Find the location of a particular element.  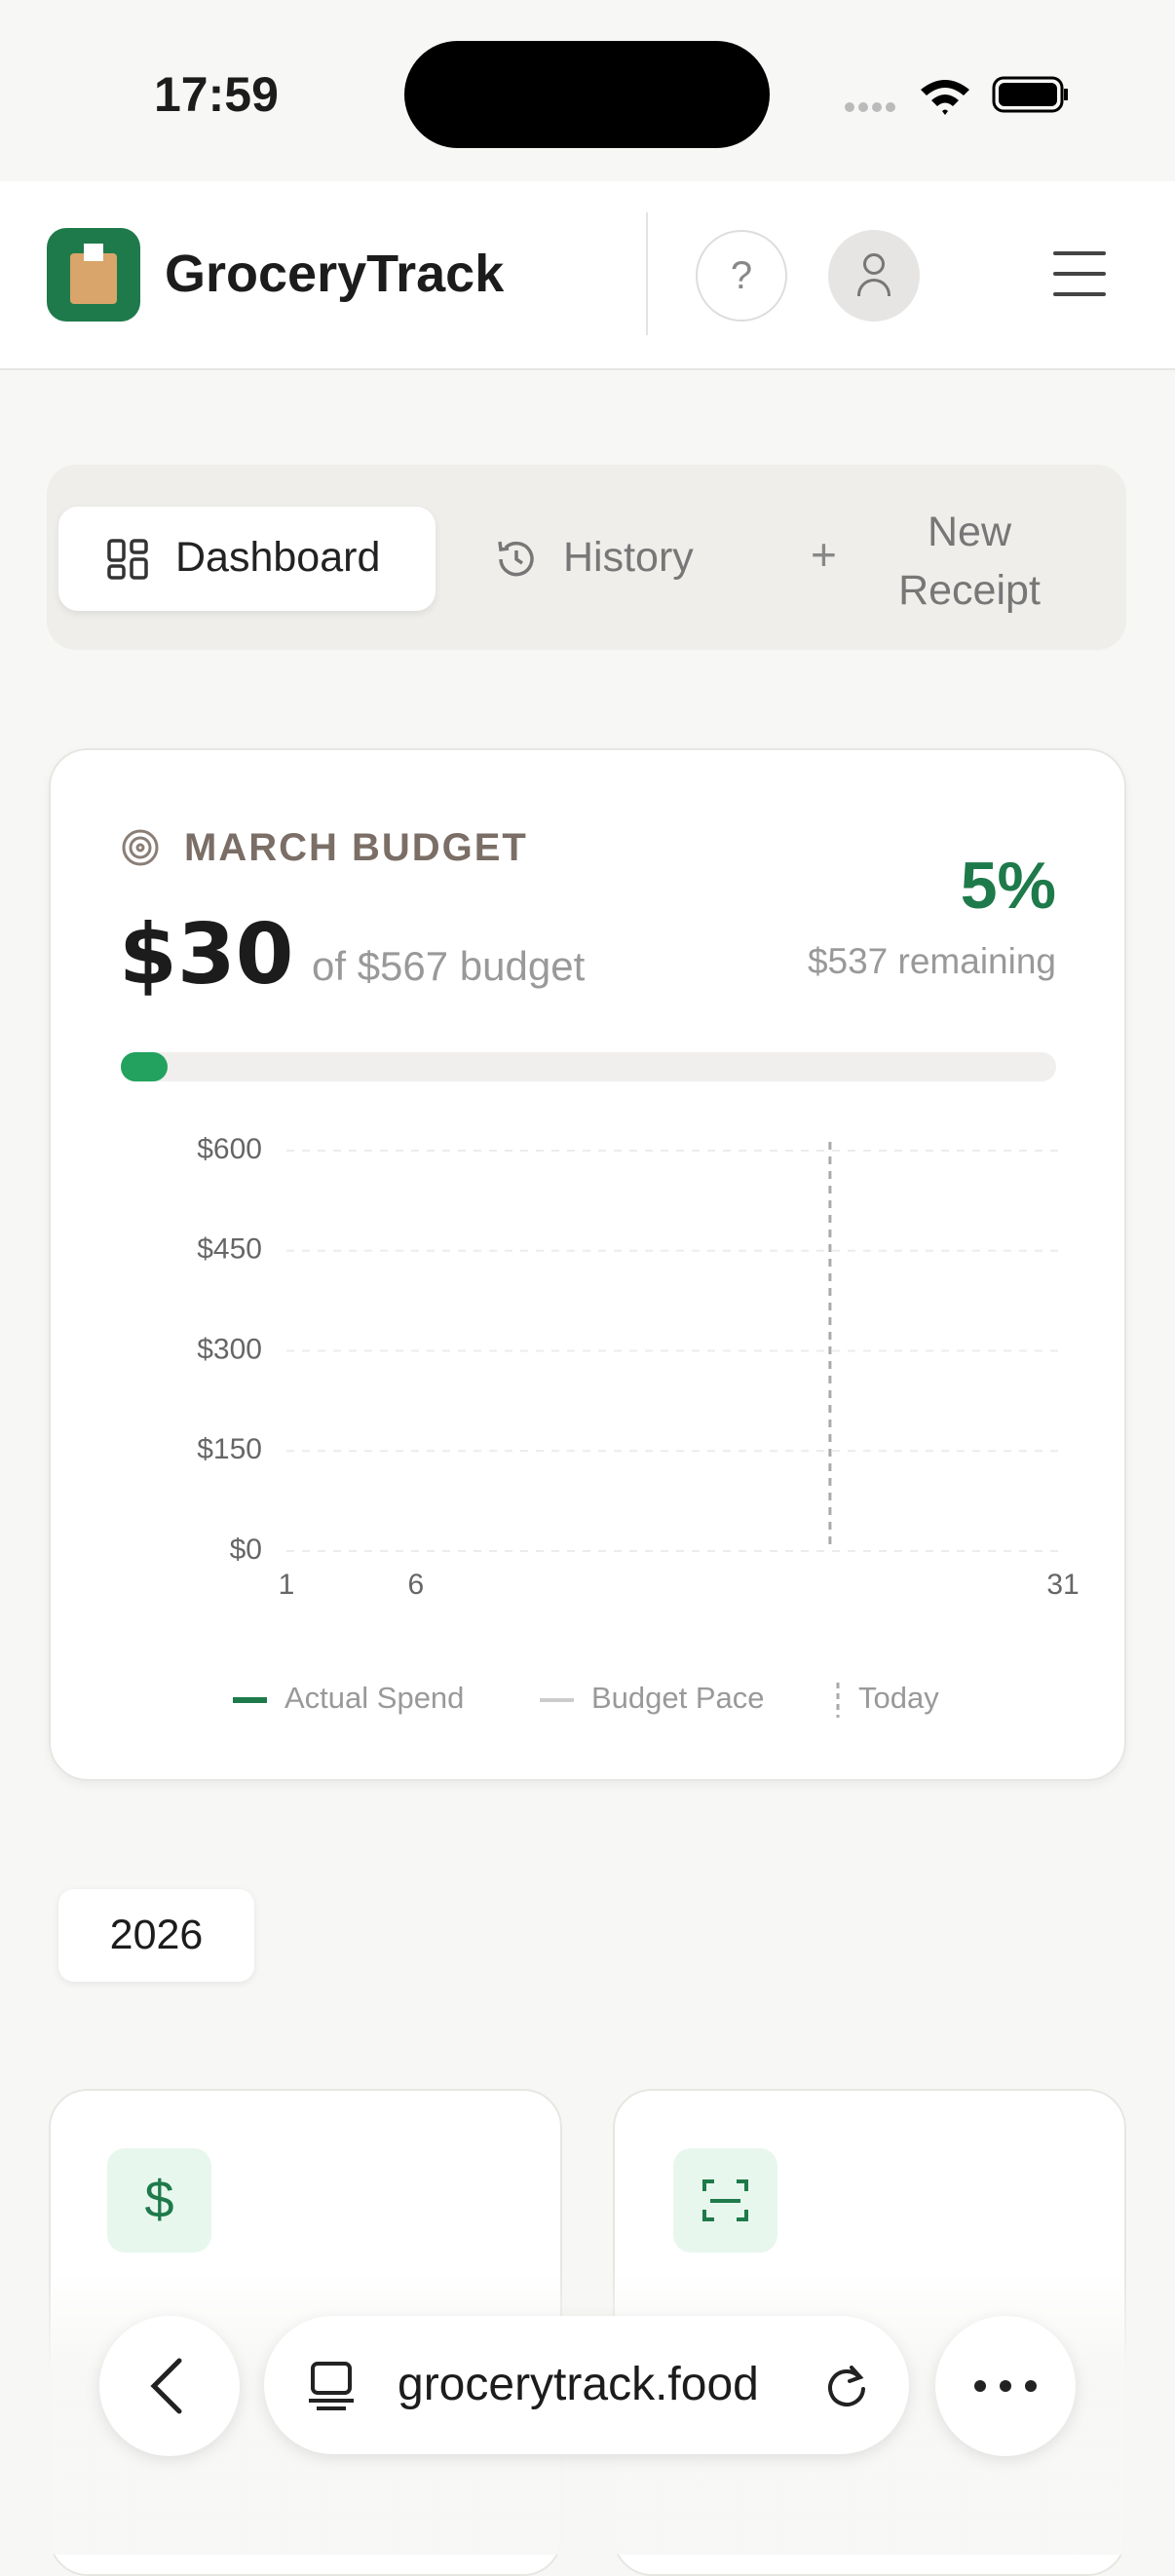

y-tick-label: $450 is located at coordinates (229, 1249).